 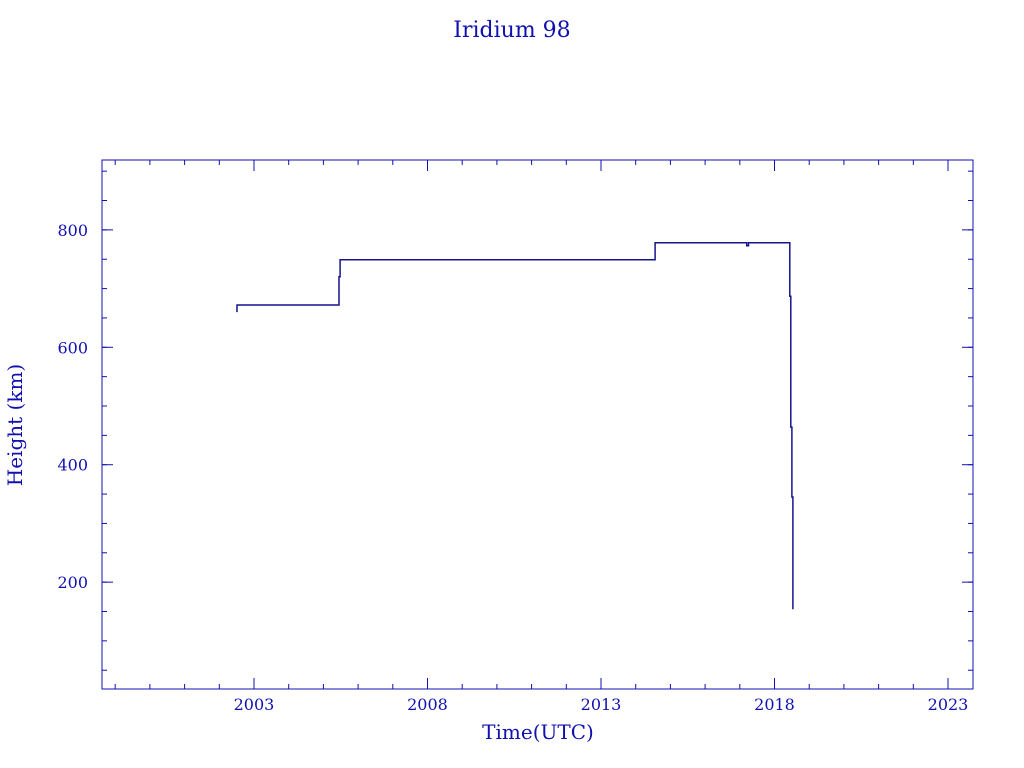 What do you see at coordinates (774, 704) in the screenshot?
I see `x-tick-label: 2018` at bounding box center [774, 704].